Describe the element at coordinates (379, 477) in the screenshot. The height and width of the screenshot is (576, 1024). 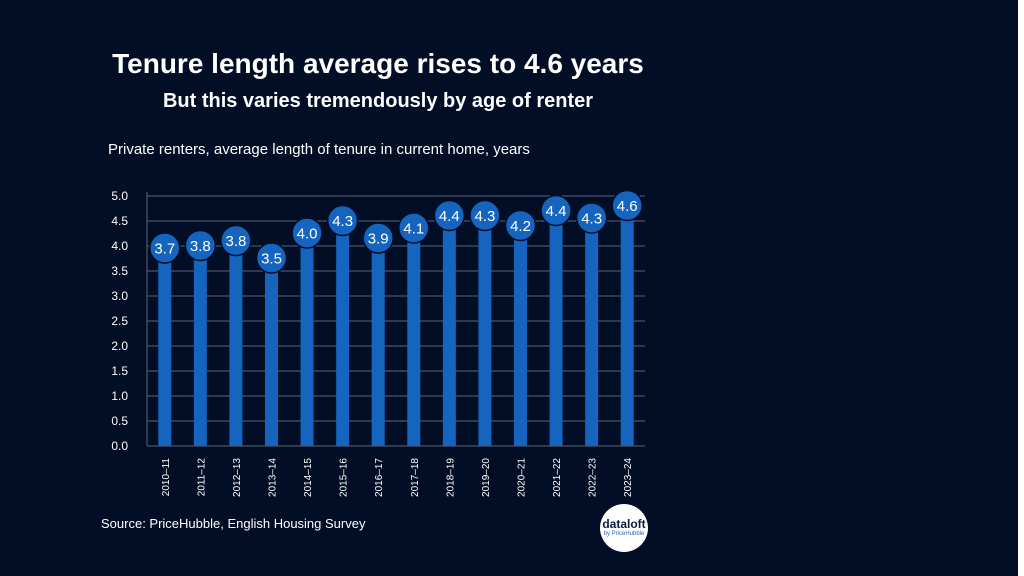
I see `x-tick-label: 2016–17` at that location.